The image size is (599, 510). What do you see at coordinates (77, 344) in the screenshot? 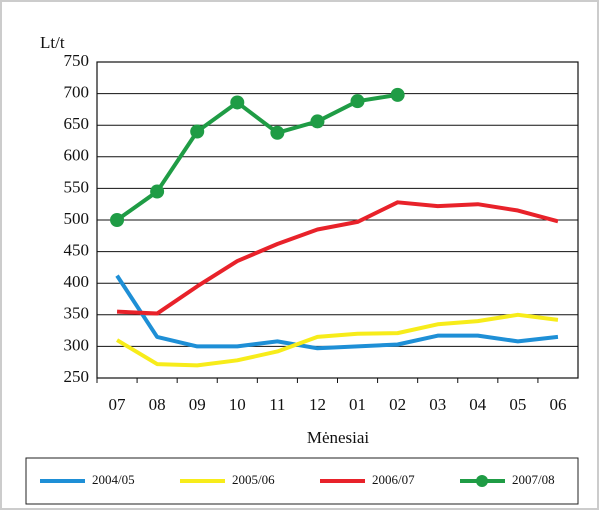
I see `y-tick-label: 300` at bounding box center [77, 344].